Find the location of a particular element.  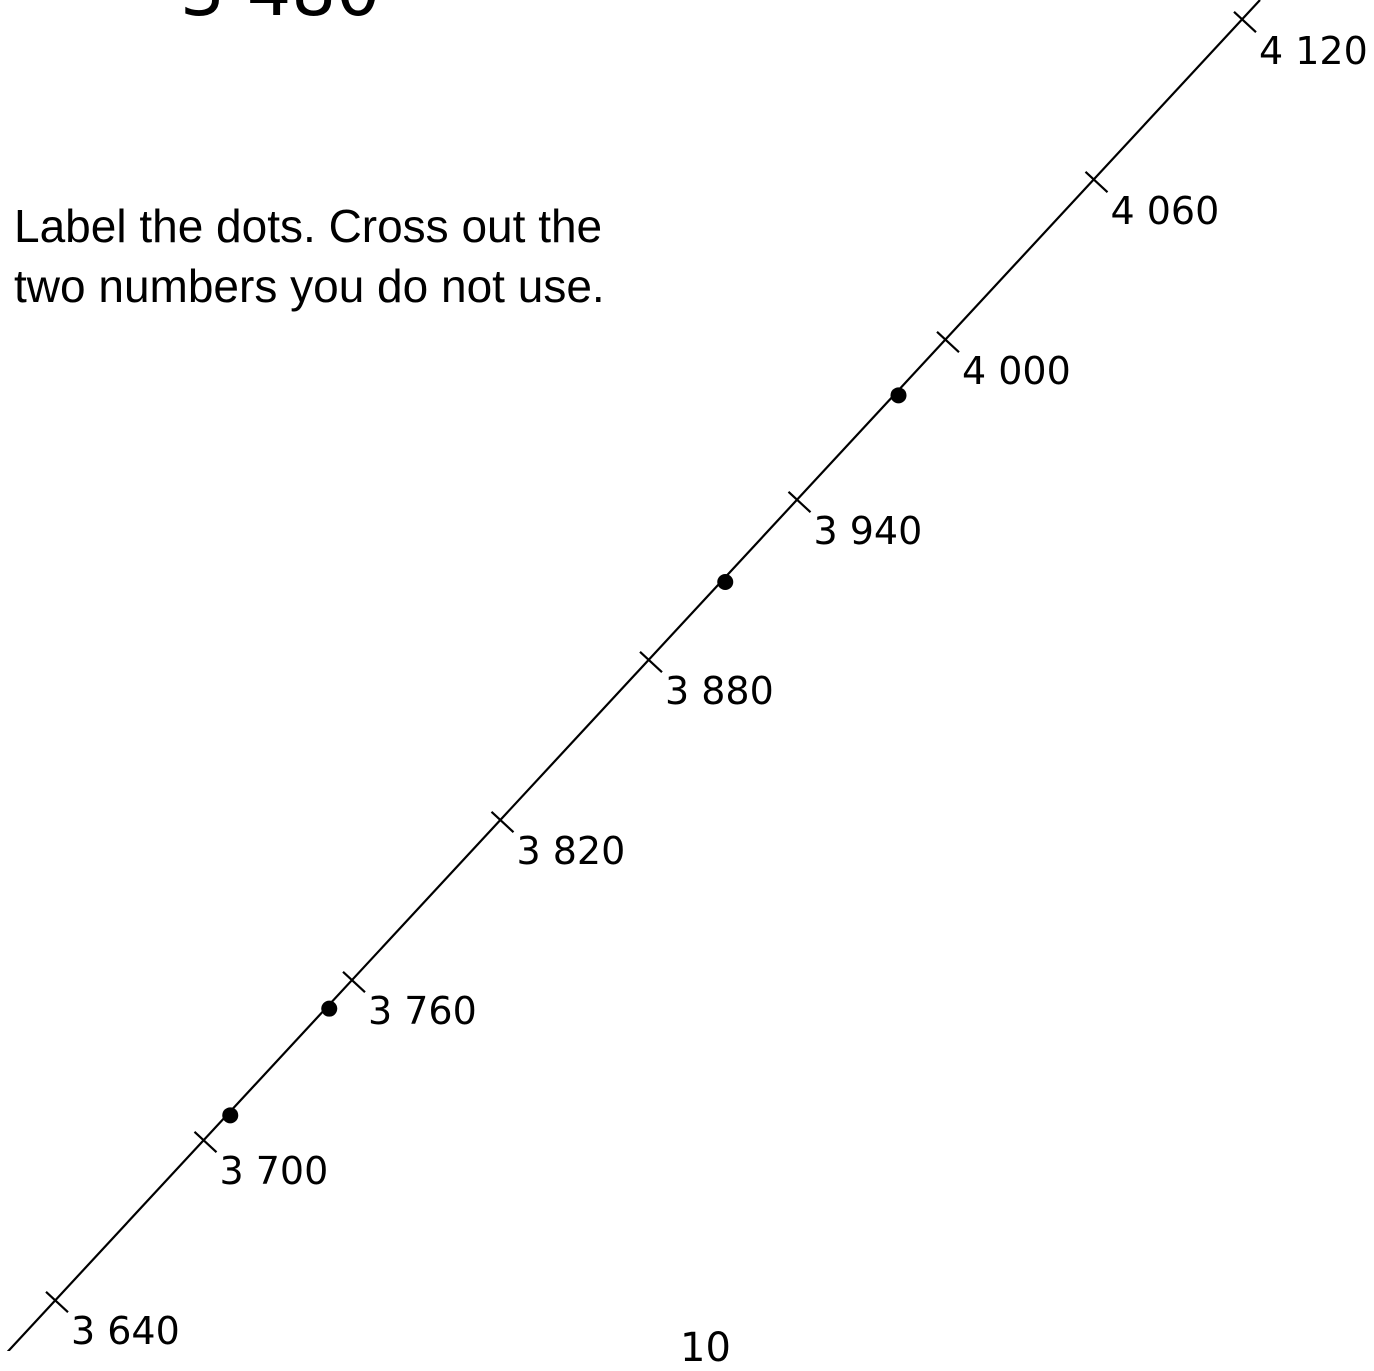

tick-label: 3 880 is located at coordinates (719, 691).